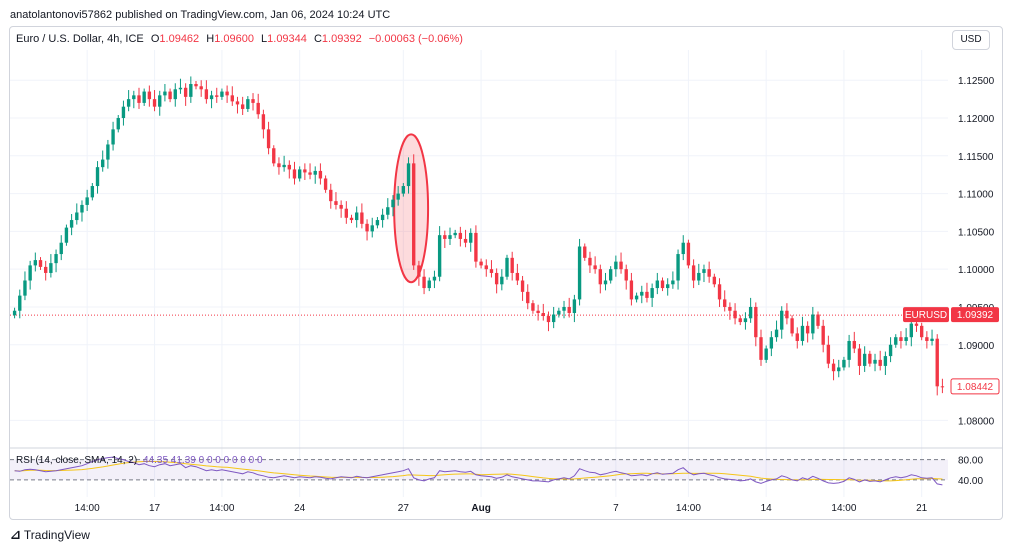  What do you see at coordinates (80, 39) in the screenshot?
I see `symbol-title: Euro / U.S. Dollar, 4h, ICE` at bounding box center [80, 39].